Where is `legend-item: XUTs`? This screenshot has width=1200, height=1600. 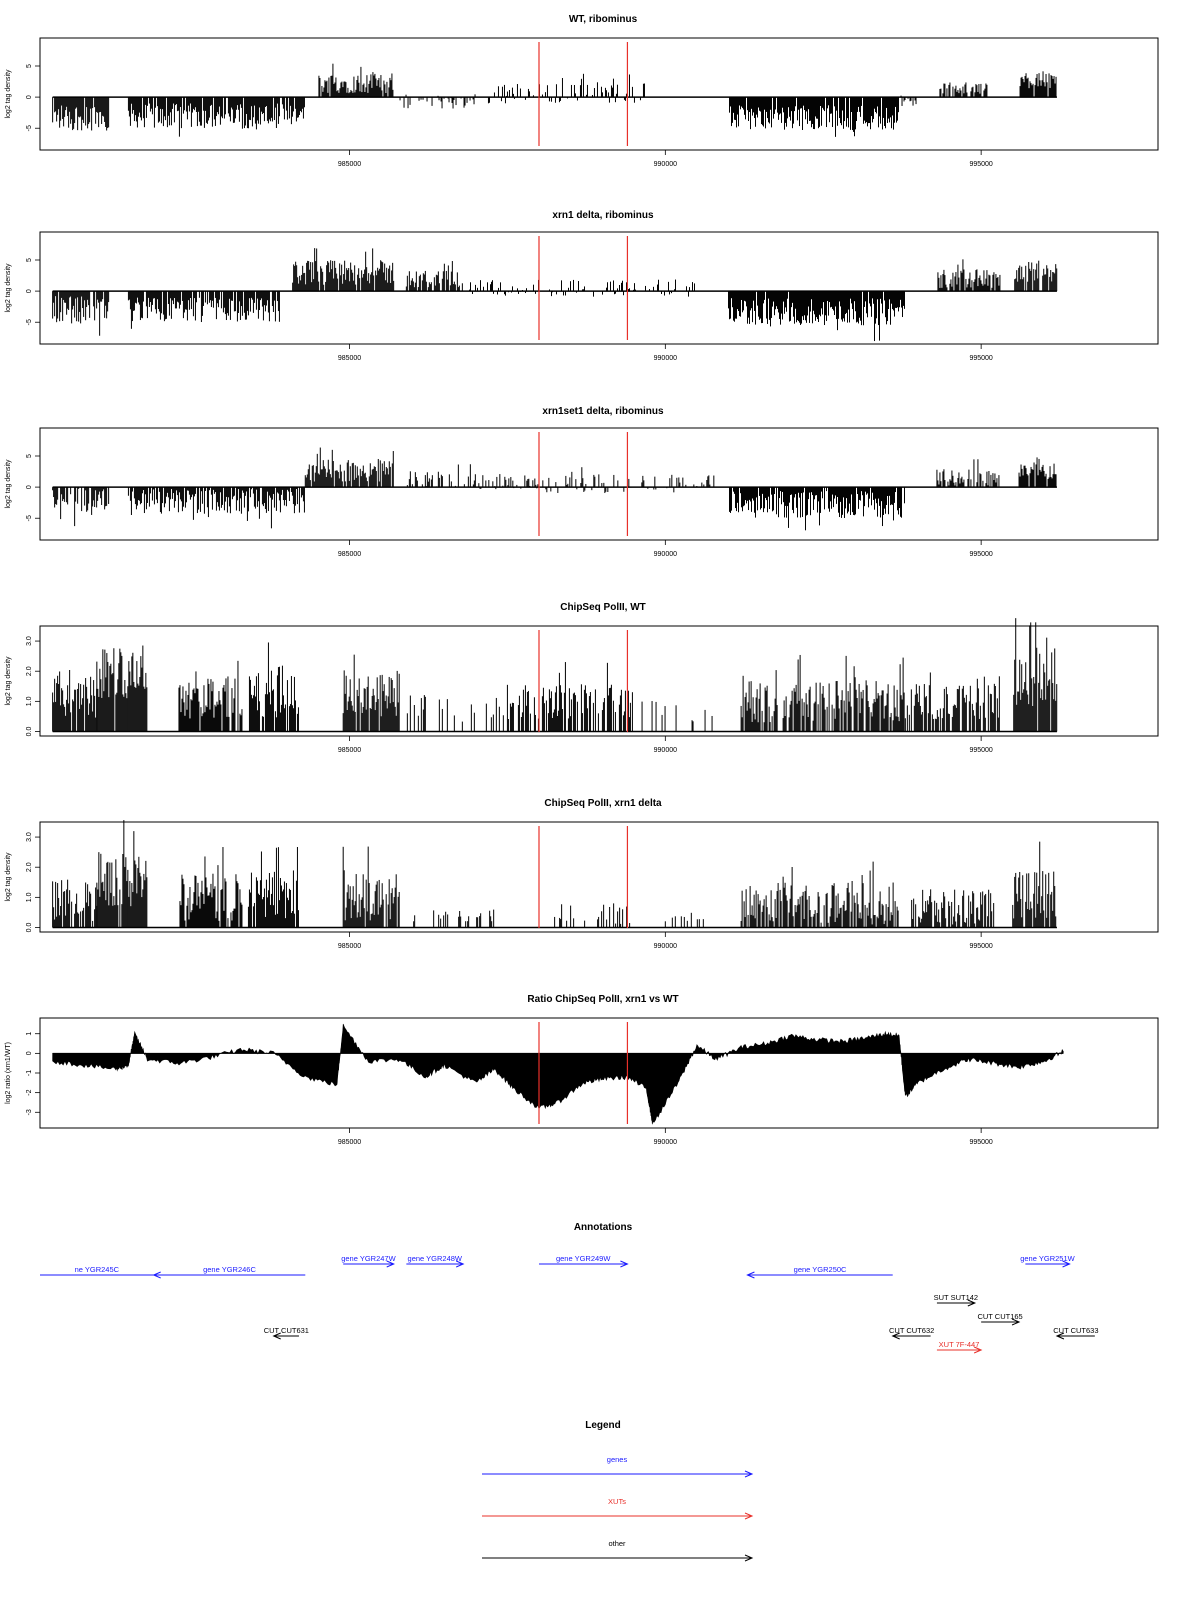 legend-item: XUTs is located at coordinates (618, 1508).